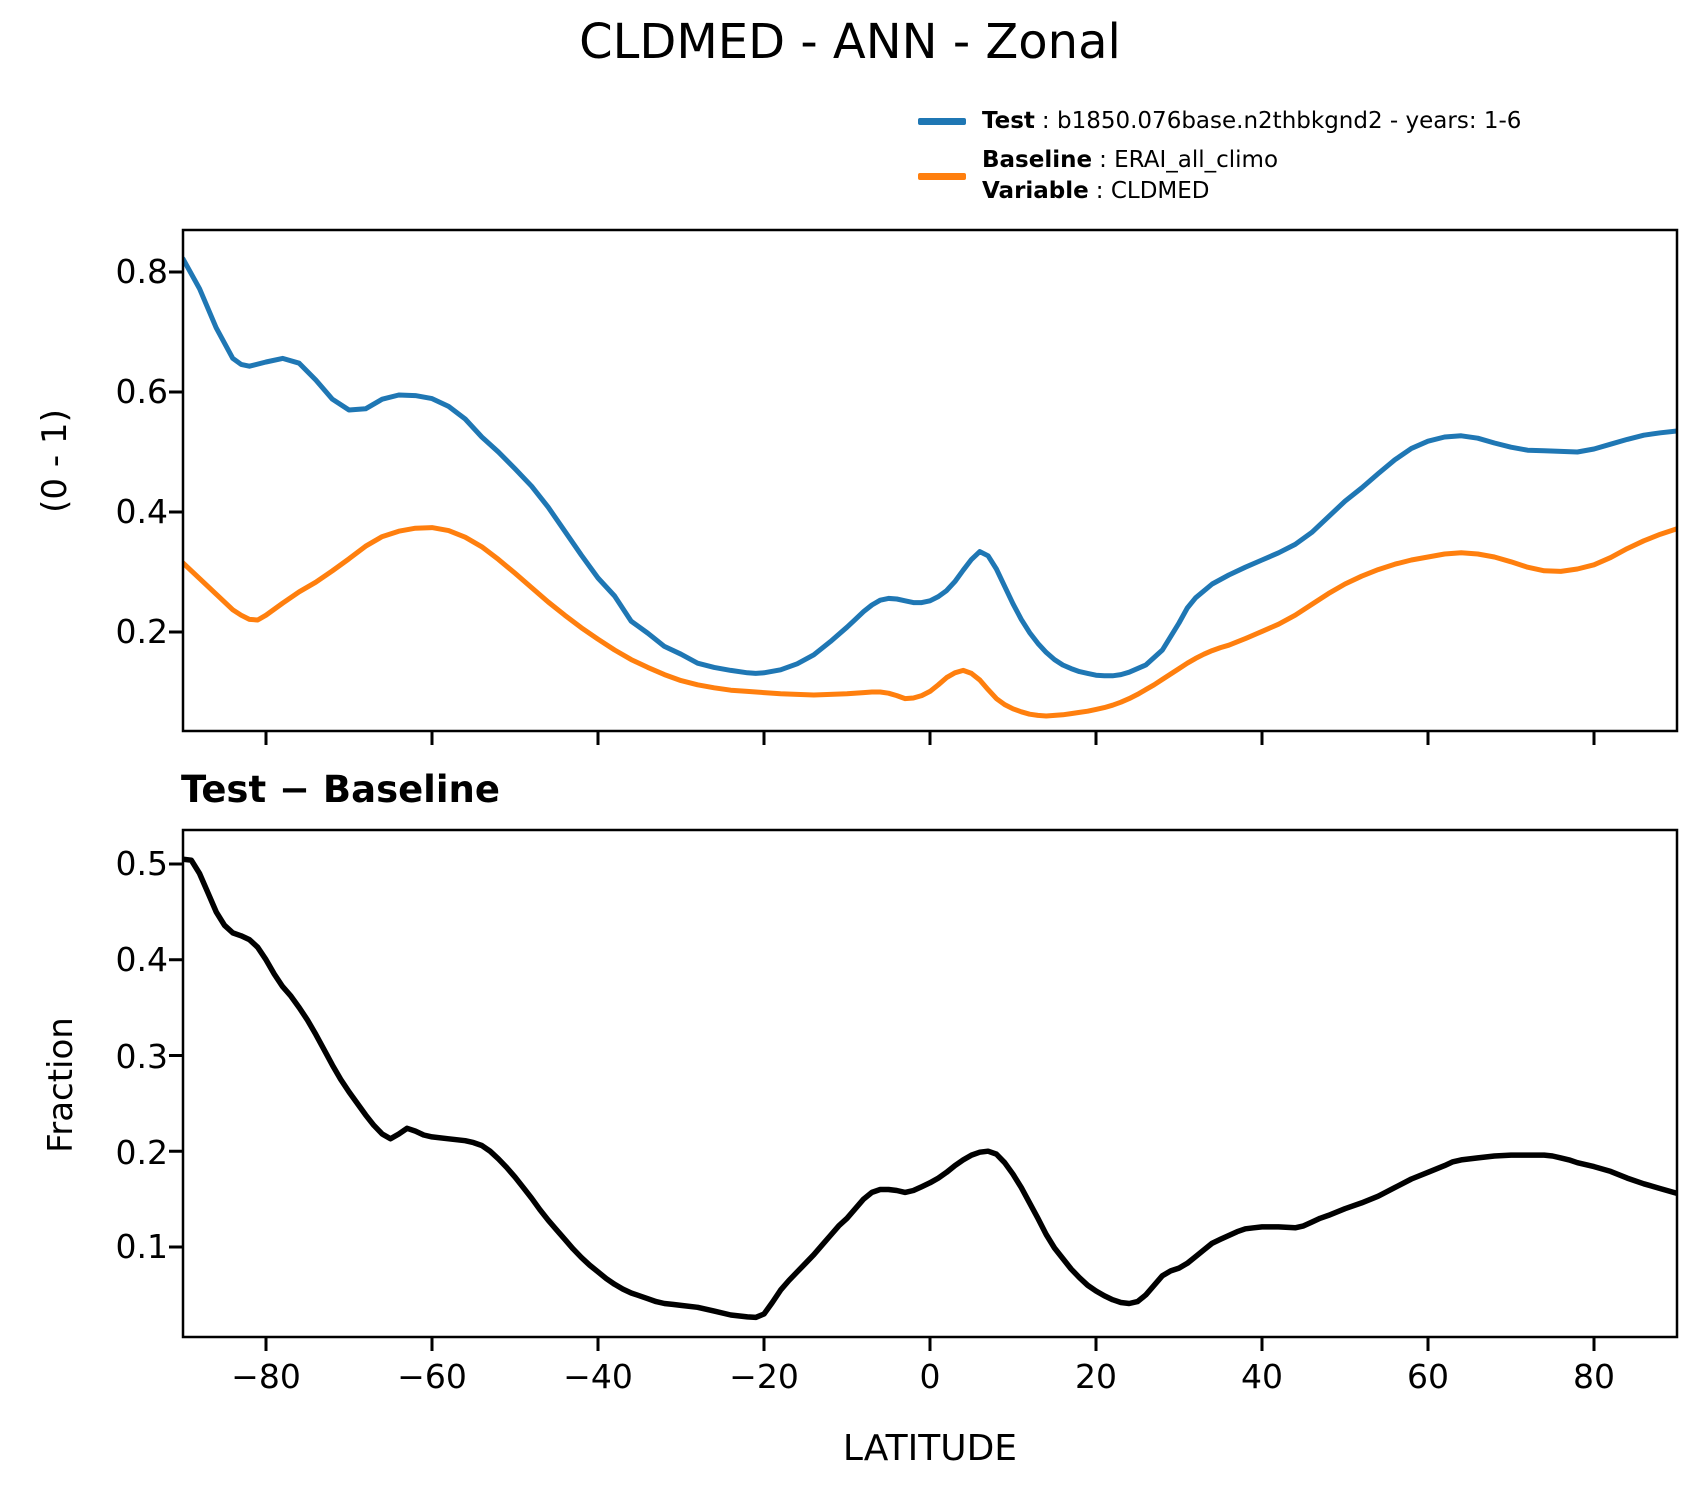 The height and width of the screenshot is (1496, 1700). I want to click on bottom-ytick-0.3: 0.3, so click(141, 1056).